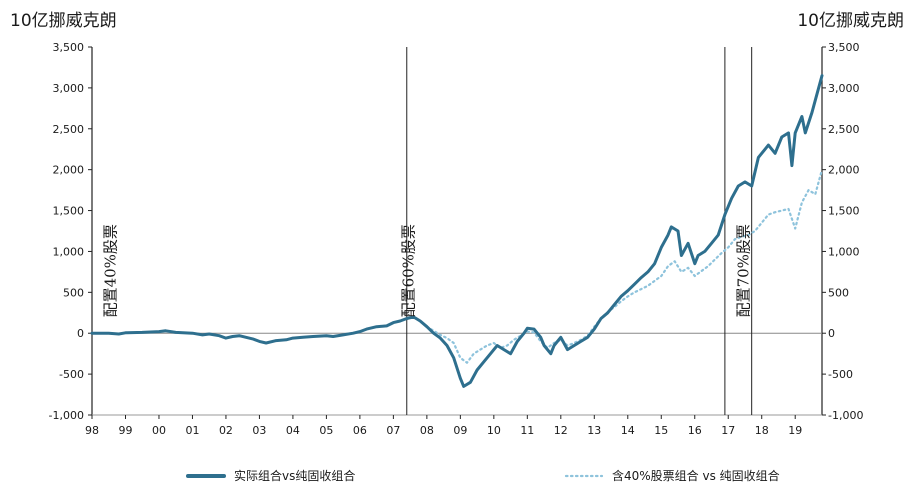 The image size is (914, 484). What do you see at coordinates (80, 333) in the screenshot?
I see `y-tick-label-left: 0` at bounding box center [80, 333].